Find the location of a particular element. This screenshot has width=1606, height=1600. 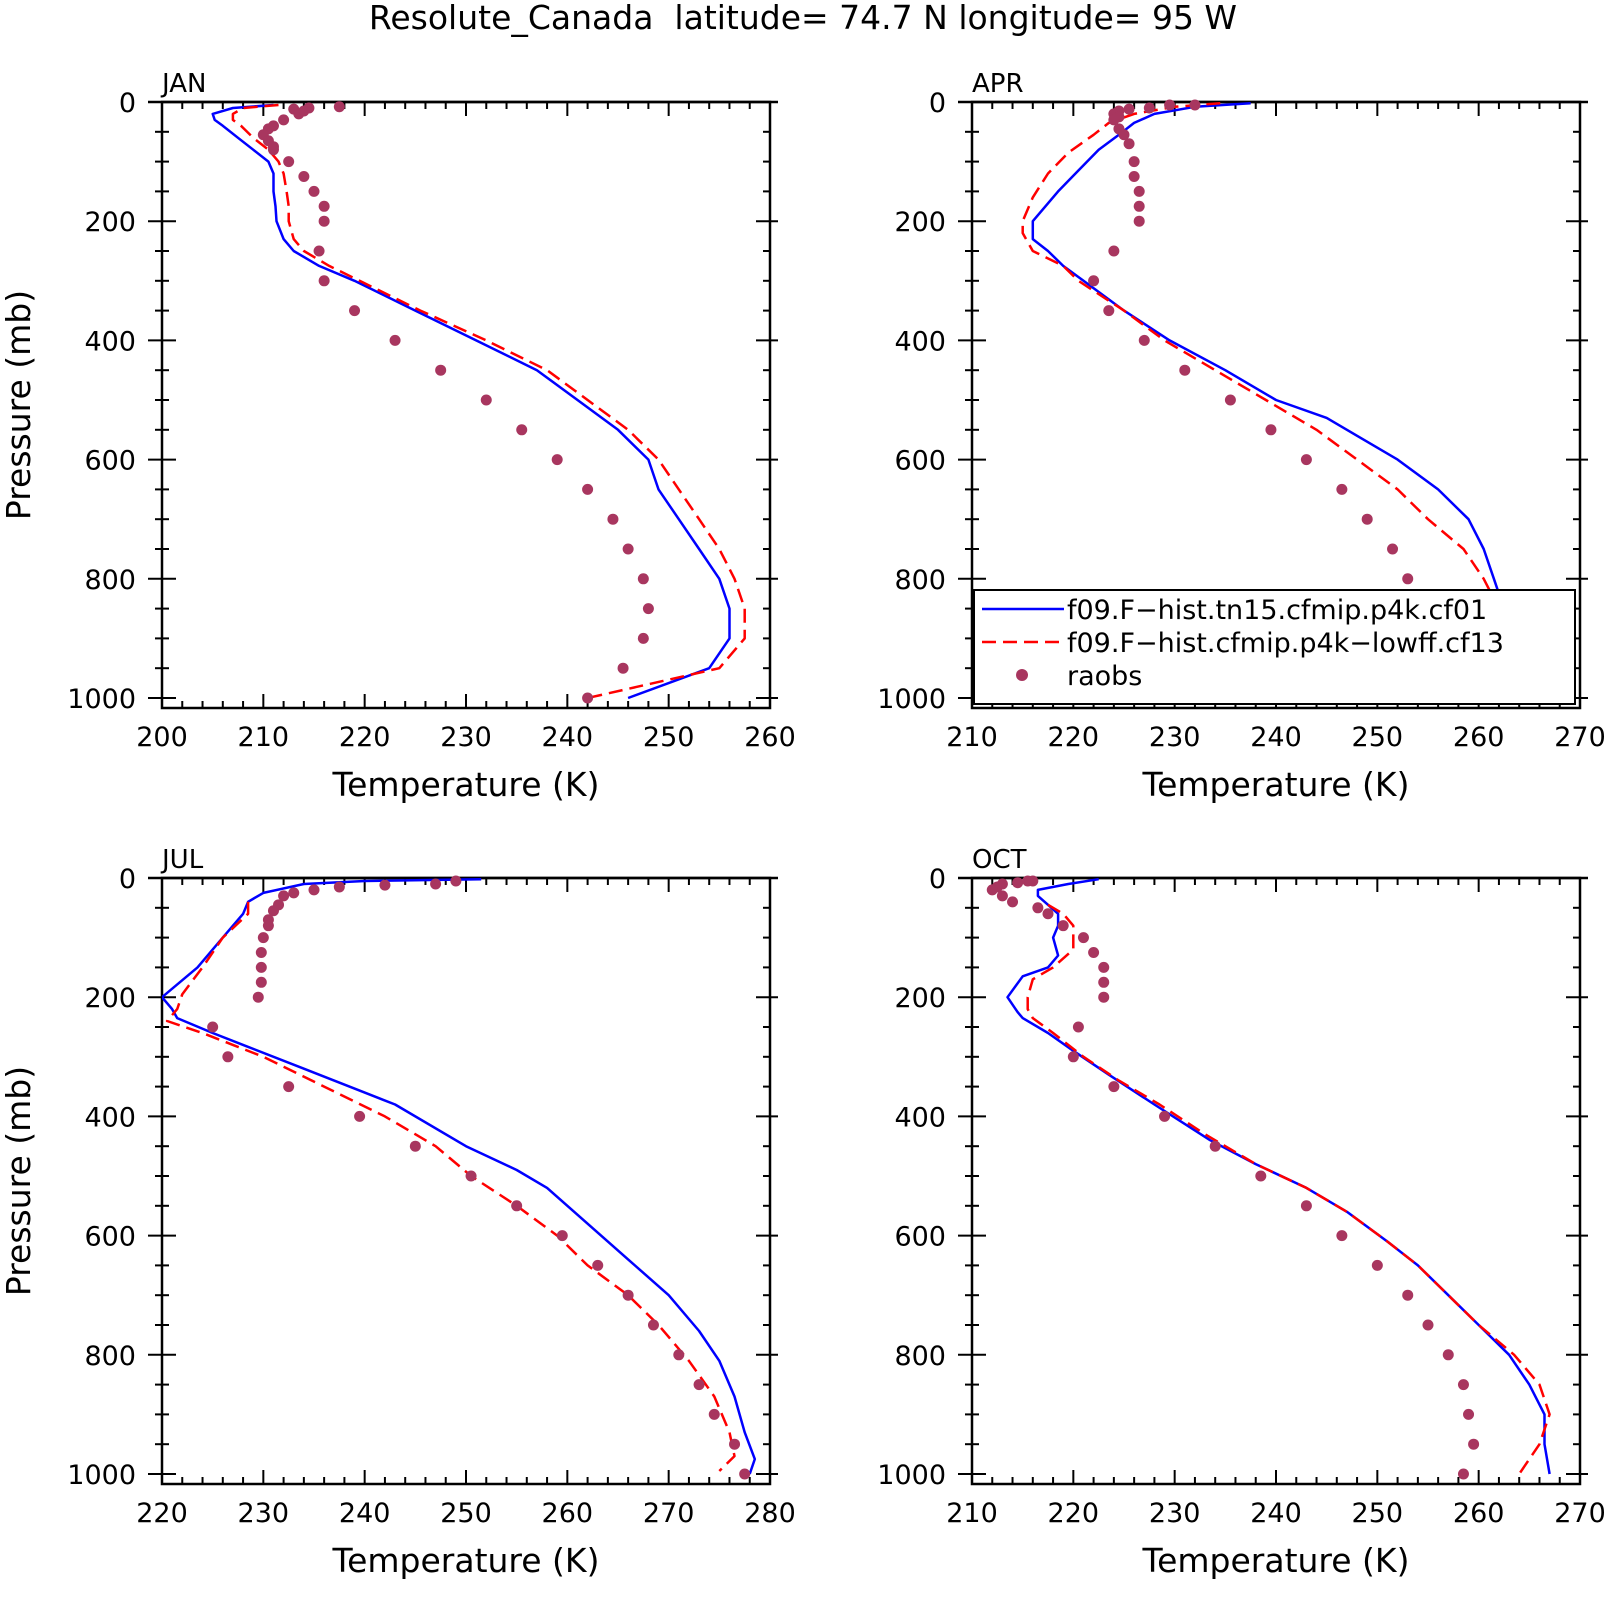

y-tick-label: 600 is located at coordinates (920, 461).